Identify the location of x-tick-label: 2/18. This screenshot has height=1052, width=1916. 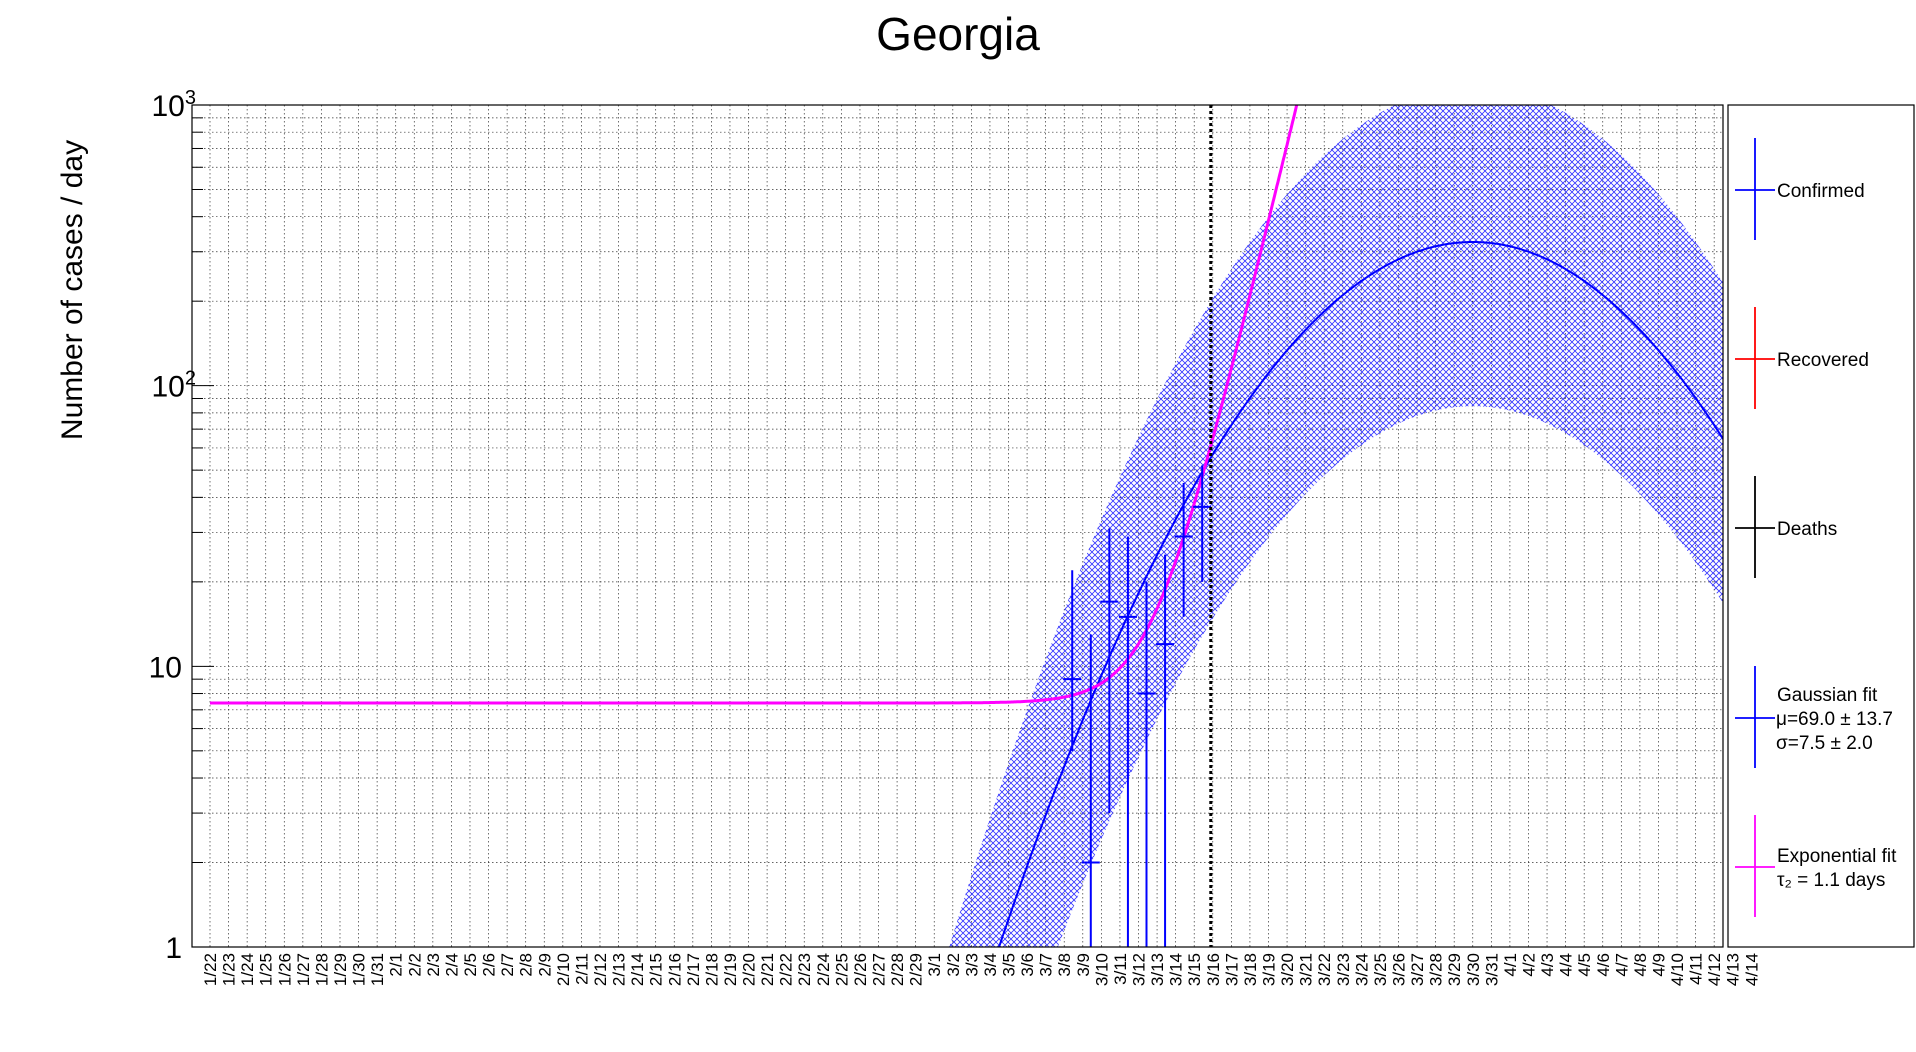
(711, 969).